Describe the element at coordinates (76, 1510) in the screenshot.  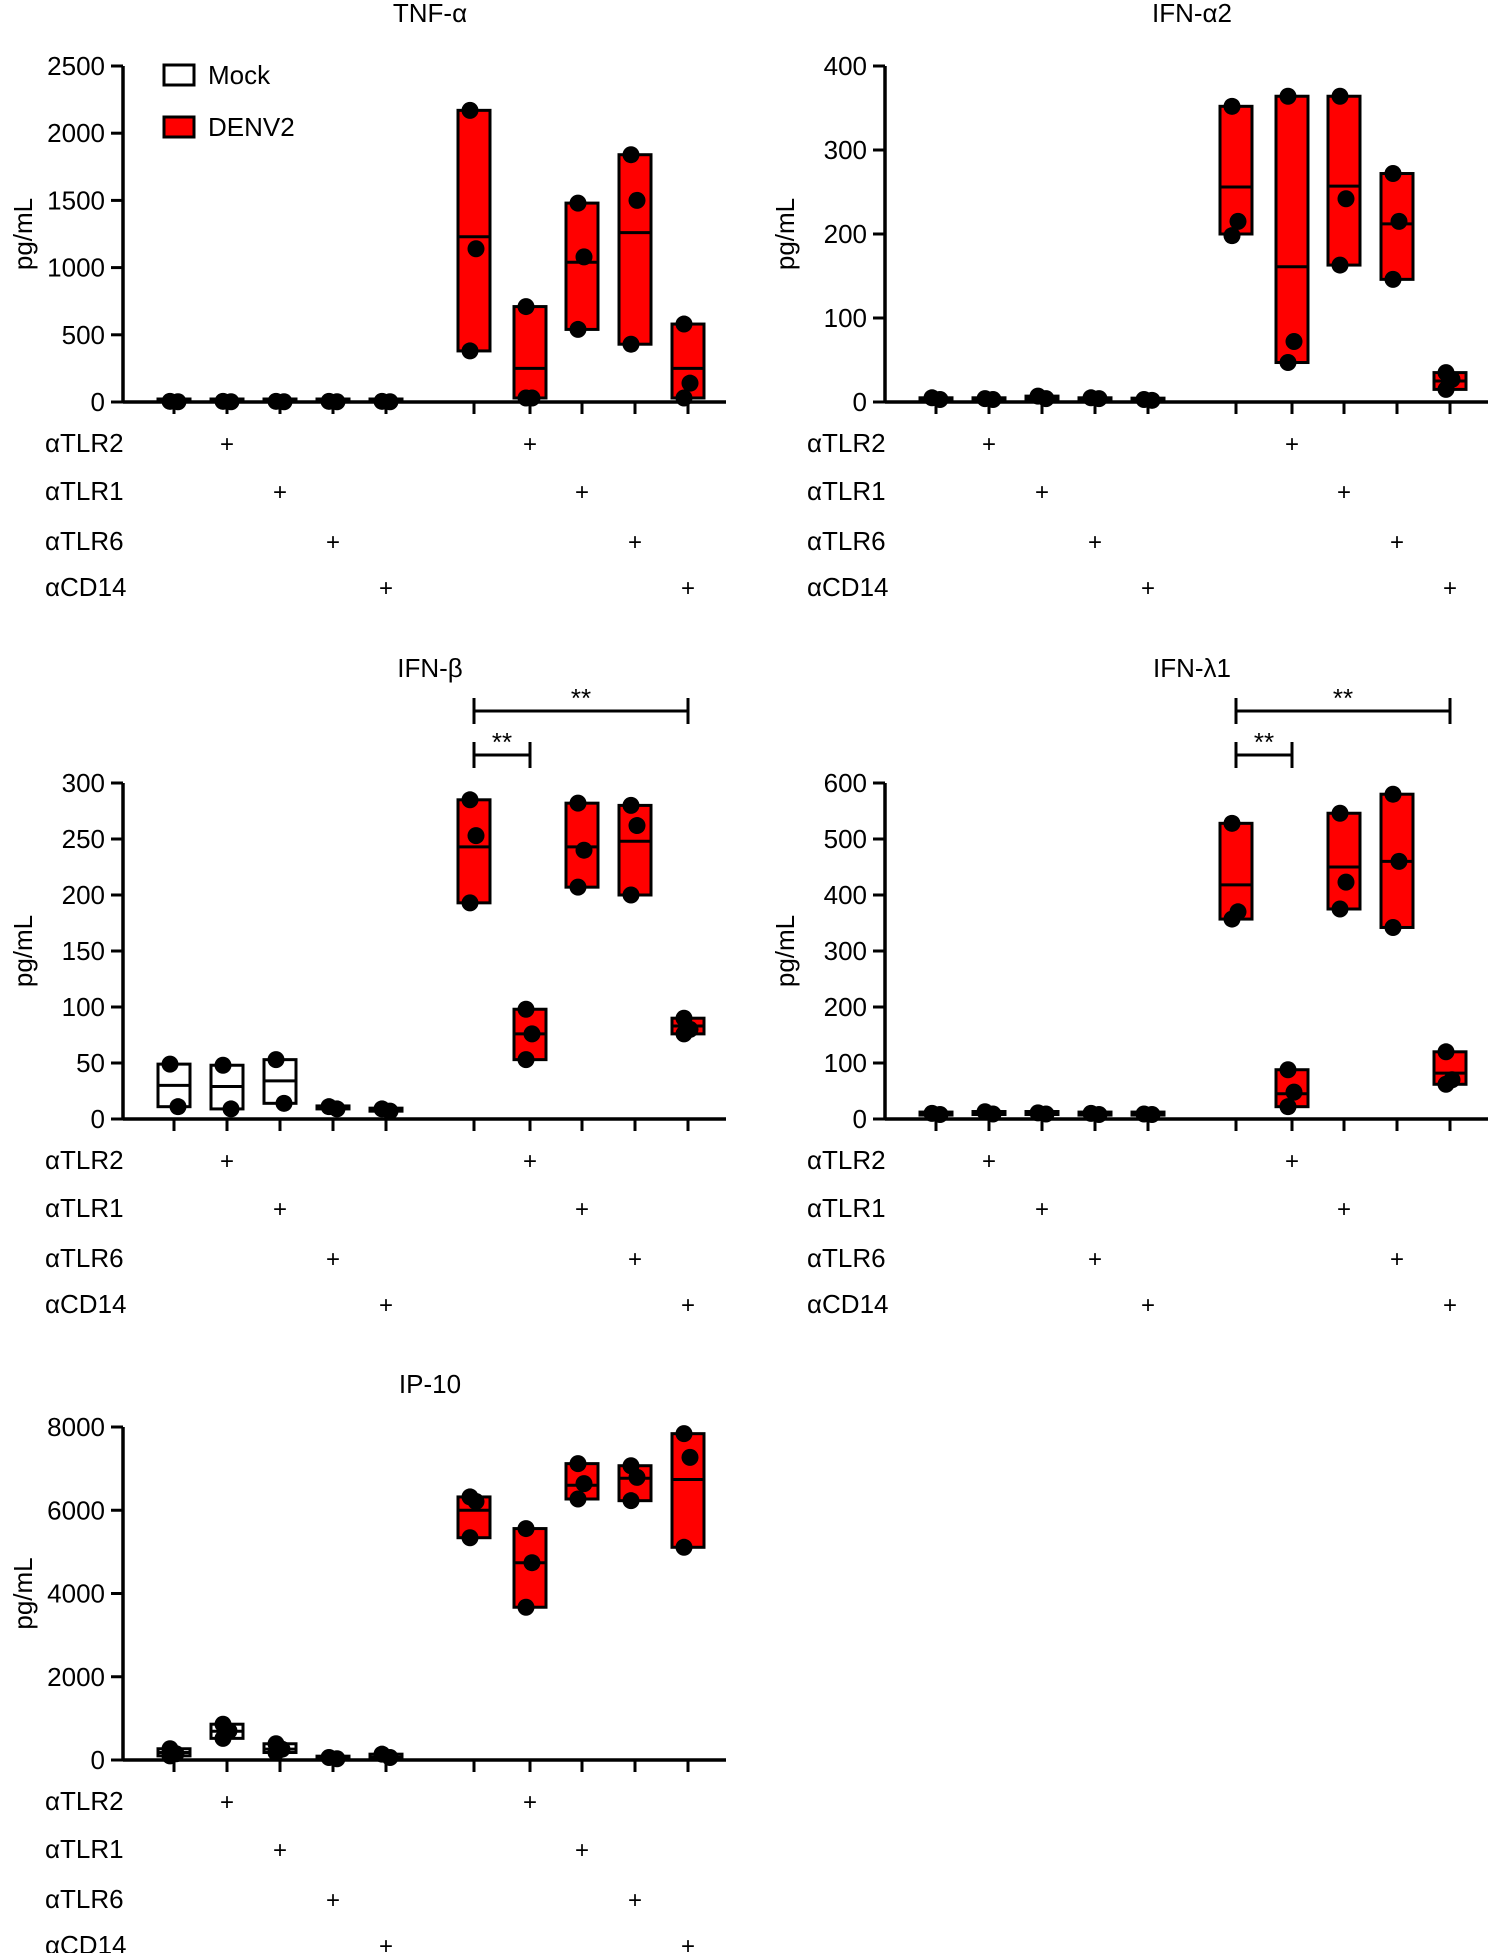
I see `y-tick-label: 6000` at that location.